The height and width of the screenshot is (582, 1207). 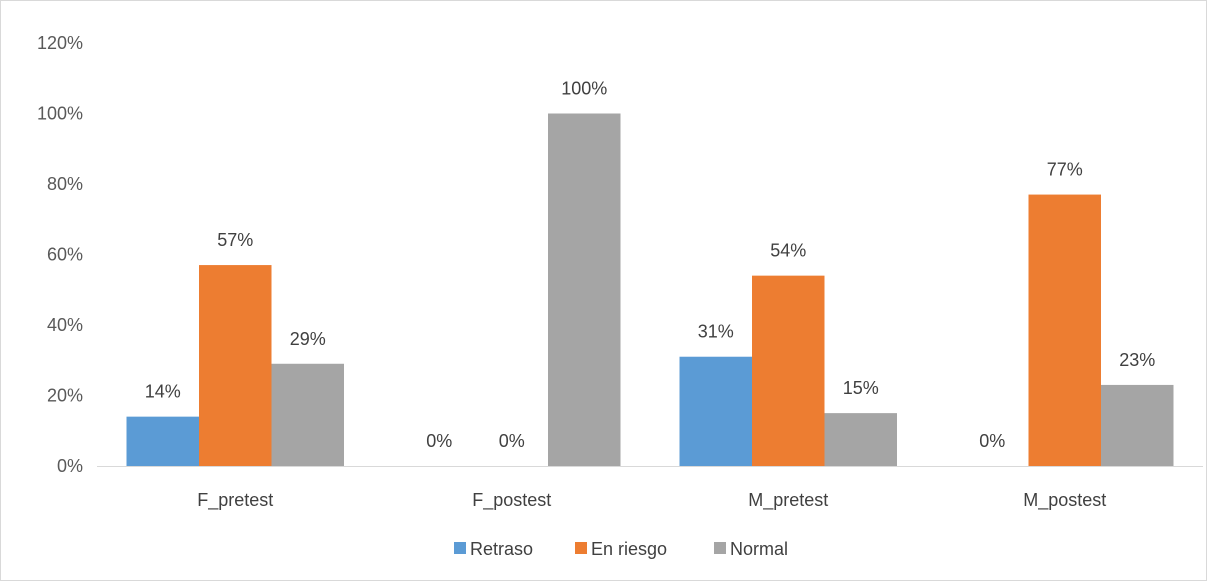 What do you see at coordinates (716, 332) in the screenshot?
I see `data-label: 31%` at bounding box center [716, 332].